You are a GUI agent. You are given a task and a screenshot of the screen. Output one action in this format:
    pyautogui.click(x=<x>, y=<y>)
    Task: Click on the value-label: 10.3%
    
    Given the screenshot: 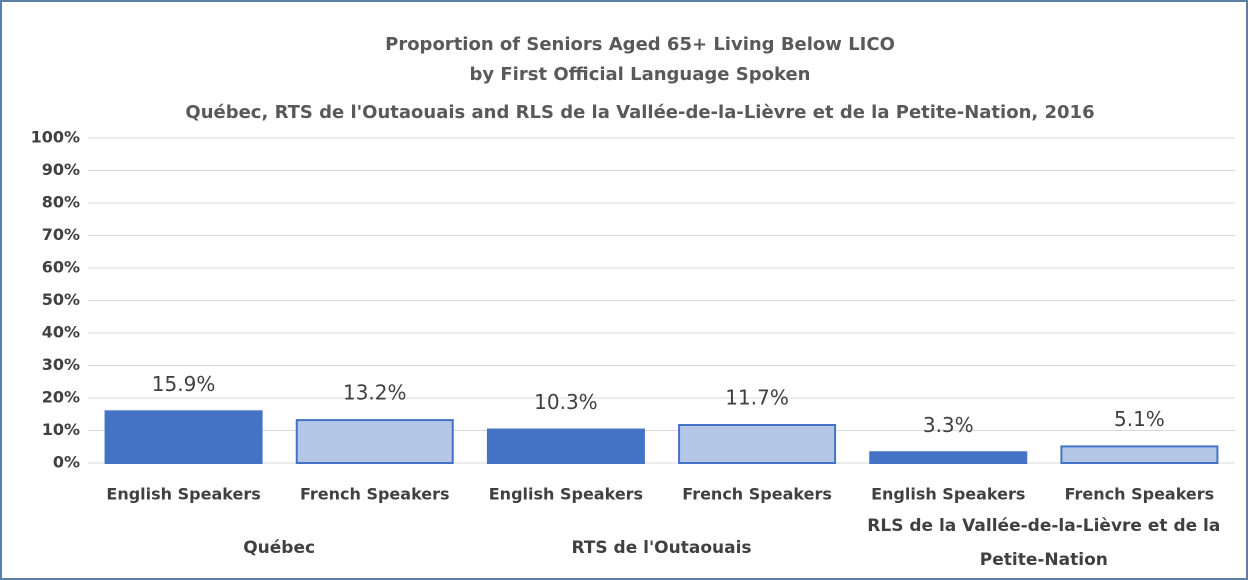 What is the action you would take?
    pyautogui.click(x=566, y=402)
    